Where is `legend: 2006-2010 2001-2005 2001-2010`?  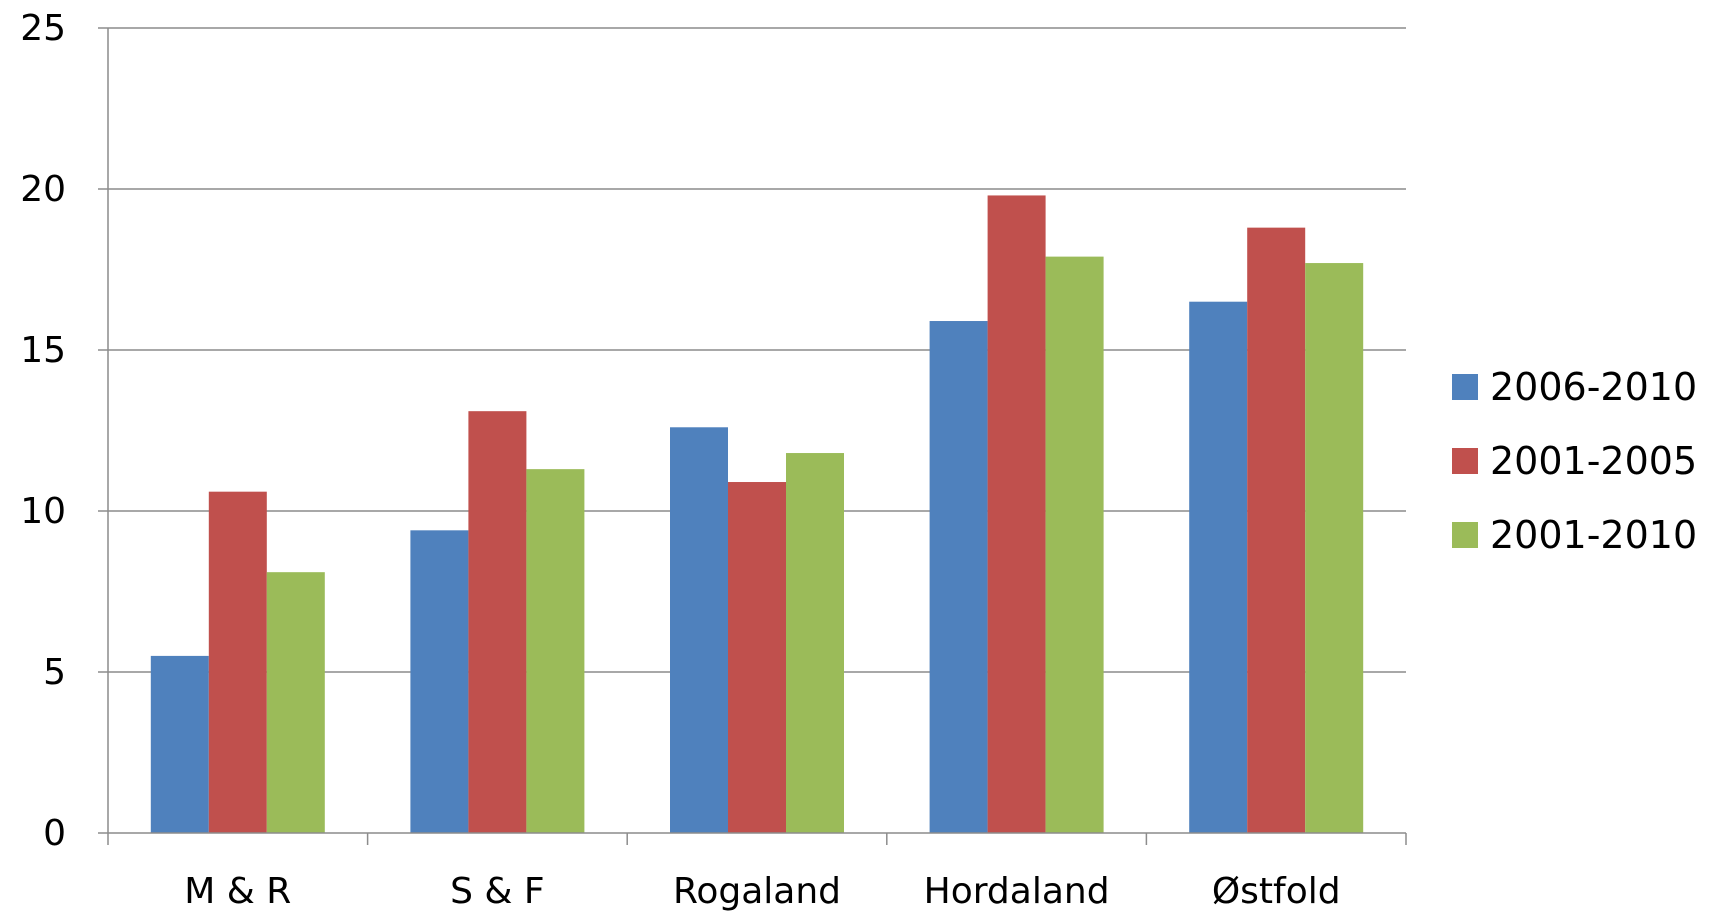 legend: 2006-2010 2001-2005 2001-2010 is located at coordinates (1574, 461).